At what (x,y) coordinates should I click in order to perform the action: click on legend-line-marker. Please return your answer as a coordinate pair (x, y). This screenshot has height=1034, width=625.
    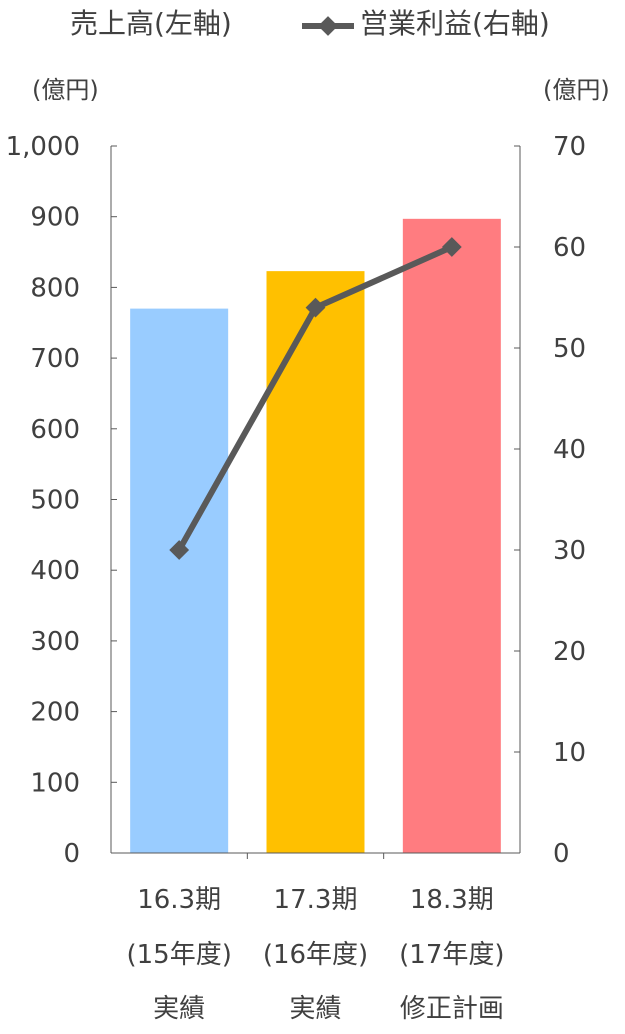
    Looking at the image, I should click on (328, 26).